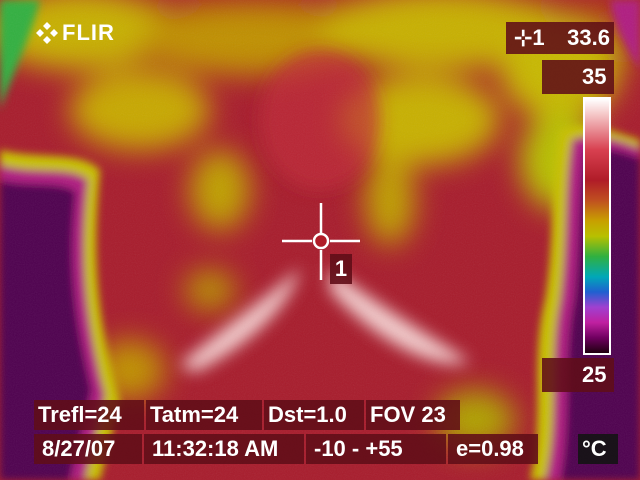 This screenshot has width=640, height=480. Describe the element at coordinates (215, 448) in the screenshot. I see `time-text: 11:32:18 AM` at that location.